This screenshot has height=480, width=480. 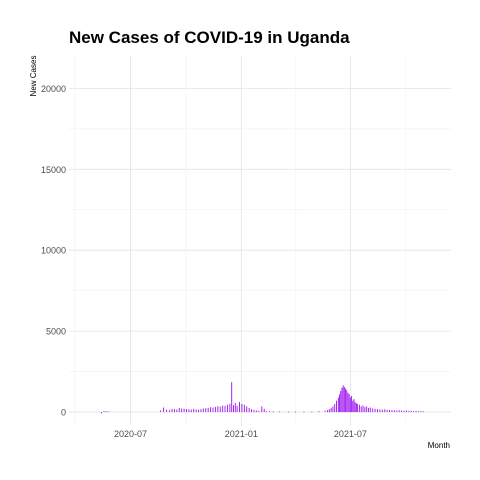 I want to click on chart-title: New Cases of COVID-19 in Uganda, so click(x=209, y=37).